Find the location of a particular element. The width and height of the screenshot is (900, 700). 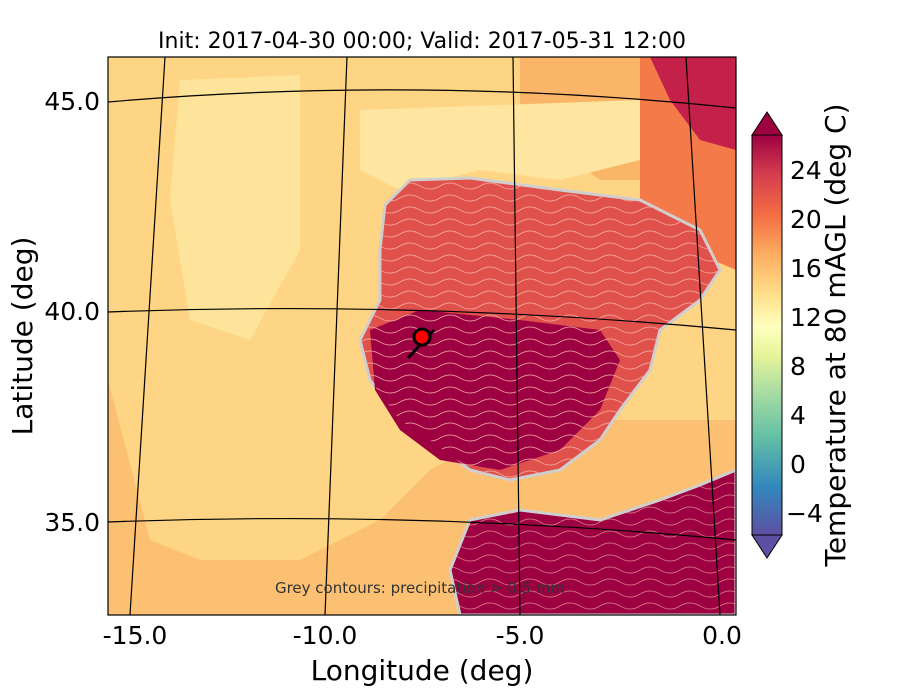

colorbar-label: Temperature at 80 mAGL (deg C) is located at coordinates (835, 335).